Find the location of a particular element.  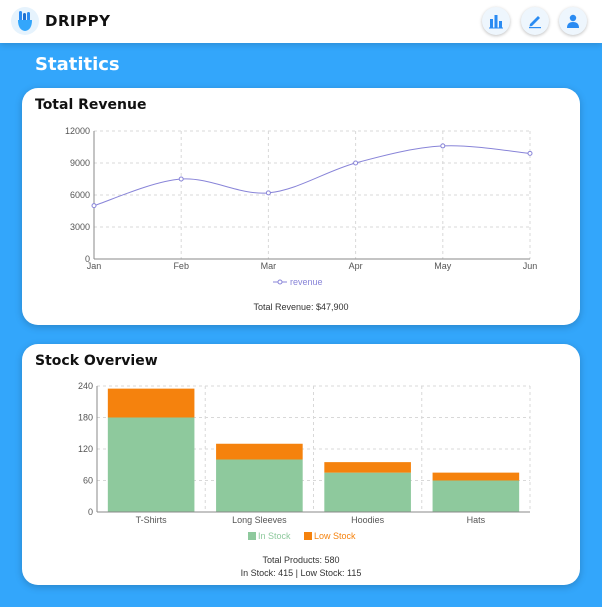

legend-in-stock-label: In Stock is located at coordinates (274, 536).